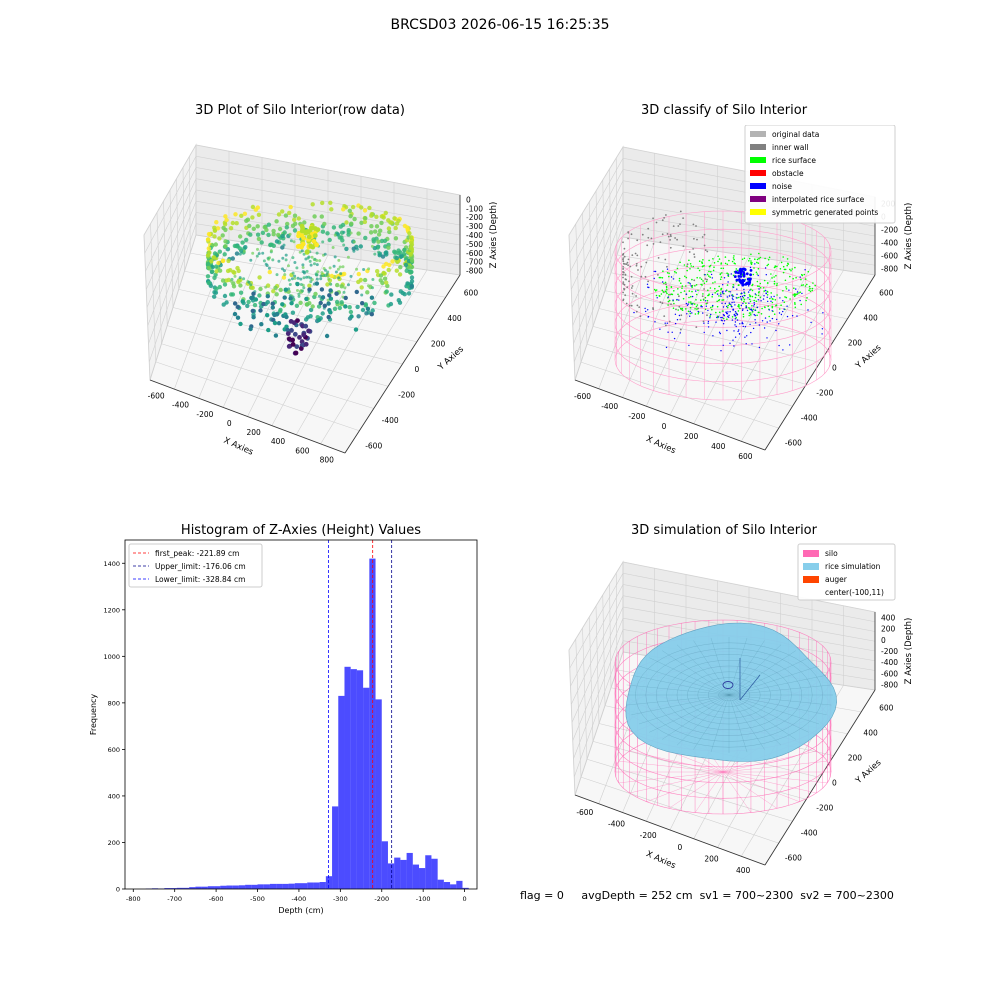 This screenshot has height=1000, width=1000. What do you see at coordinates (809, 418) in the screenshot?
I see `y-tick-label: -400` at bounding box center [809, 418].